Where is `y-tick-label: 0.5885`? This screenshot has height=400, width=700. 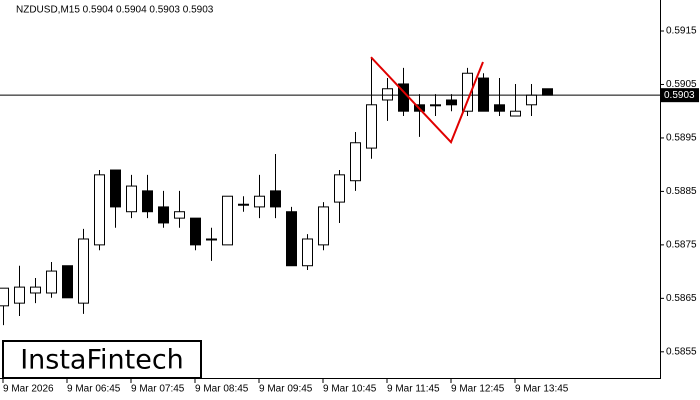 y-tick-label: 0.5885 is located at coordinates (681, 191).